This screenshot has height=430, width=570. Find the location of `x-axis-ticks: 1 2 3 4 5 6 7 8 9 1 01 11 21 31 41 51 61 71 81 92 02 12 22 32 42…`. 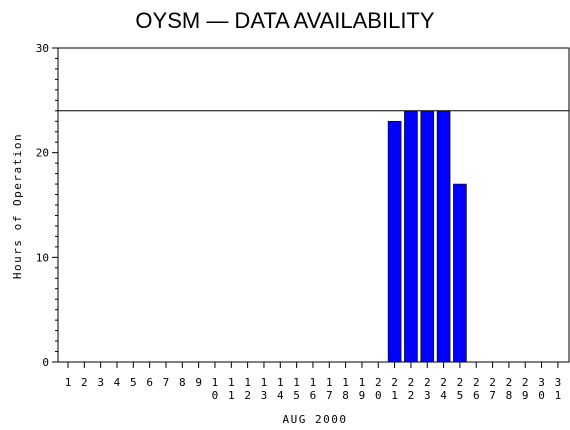

x-axis-ticks: 1 2 3 4 5 6 7 8 9 1 01 11 21 31 41 51 61 71 81 92 02 12 22 32 42… is located at coordinates (313, 382).